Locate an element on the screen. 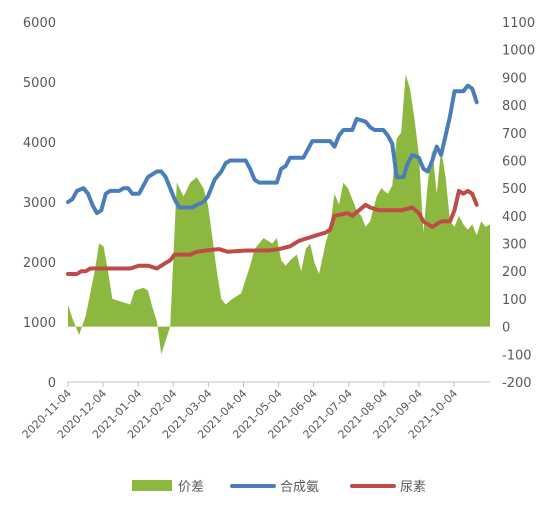 The height and width of the screenshot is (506, 550). legend: 价差 合成氨 尿素 is located at coordinates (279, 487).